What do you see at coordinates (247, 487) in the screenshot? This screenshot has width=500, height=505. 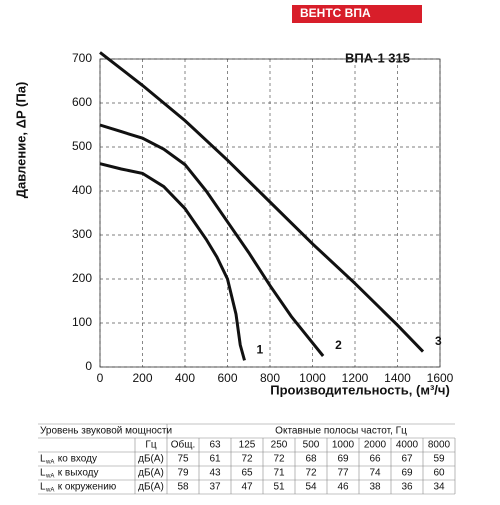 I see `table-cell: 47` at bounding box center [247, 487].